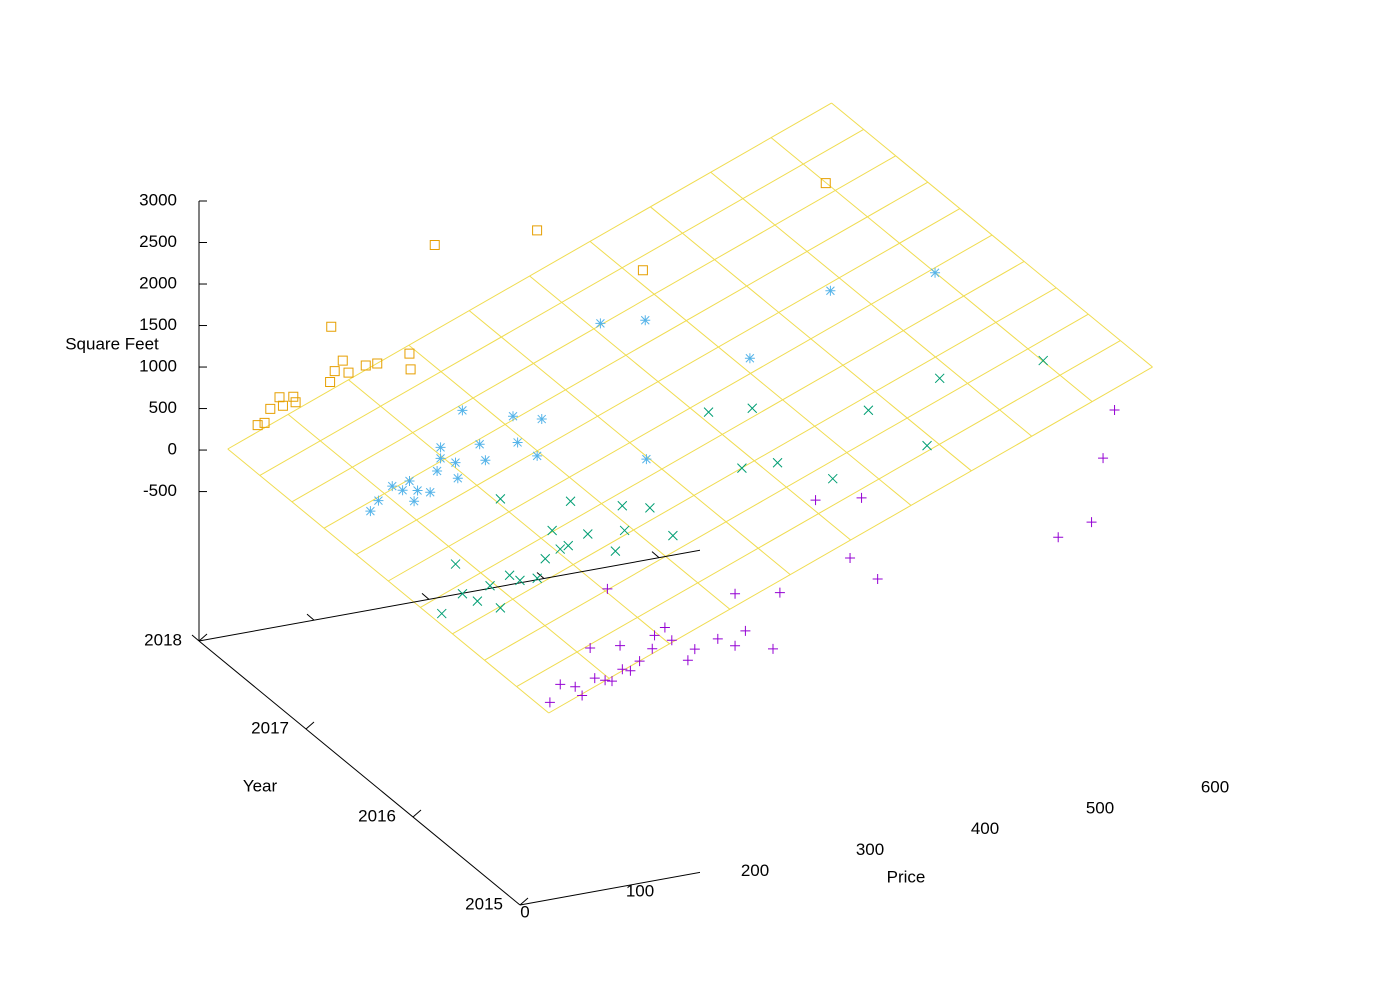  I want to click on z-tick-label: 3000, so click(158, 199).